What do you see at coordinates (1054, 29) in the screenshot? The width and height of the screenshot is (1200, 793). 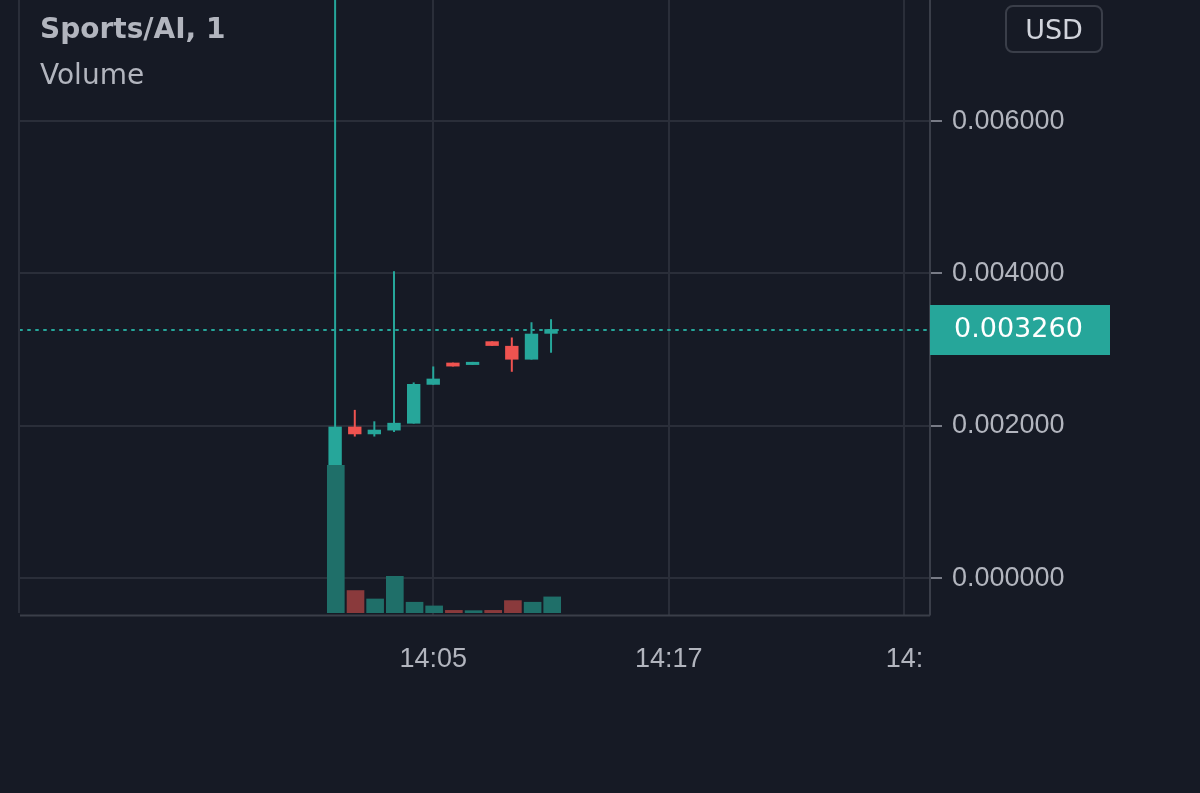 I see `text: USD` at bounding box center [1054, 29].